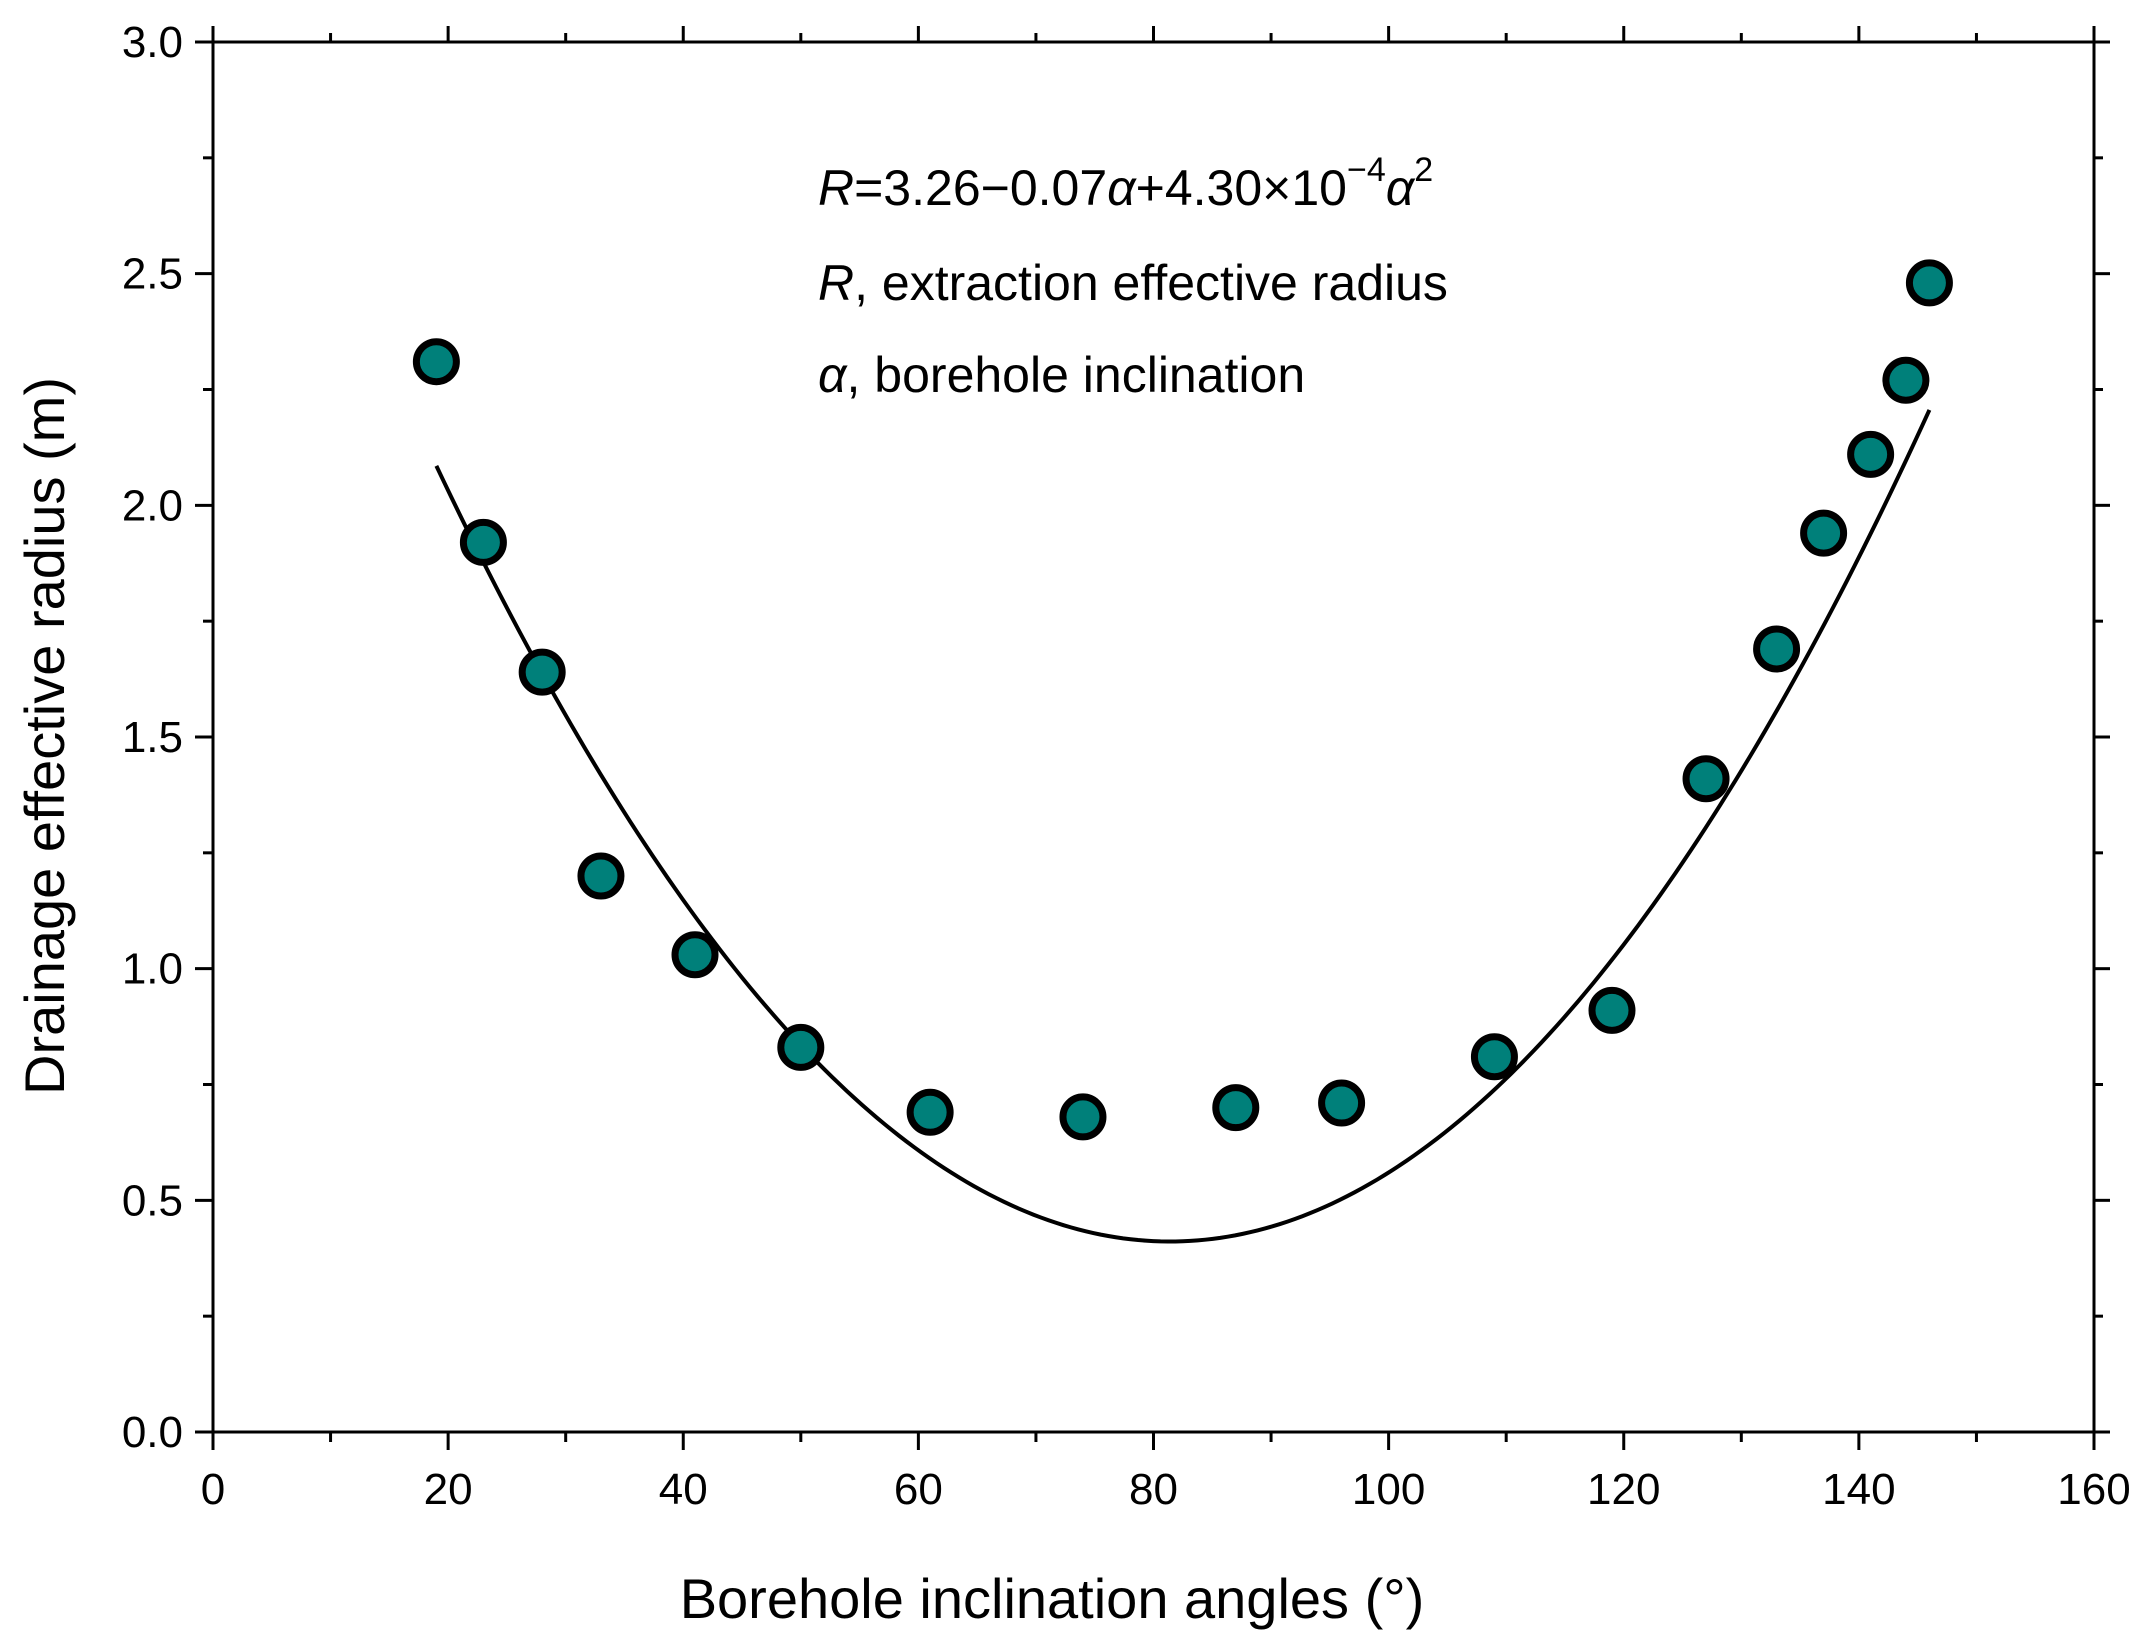 The width and height of the screenshot is (2151, 1647). Describe the element at coordinates (1151, 283) in the screenshot. I see `legend-r-text: , extraction effective radius` at that location.